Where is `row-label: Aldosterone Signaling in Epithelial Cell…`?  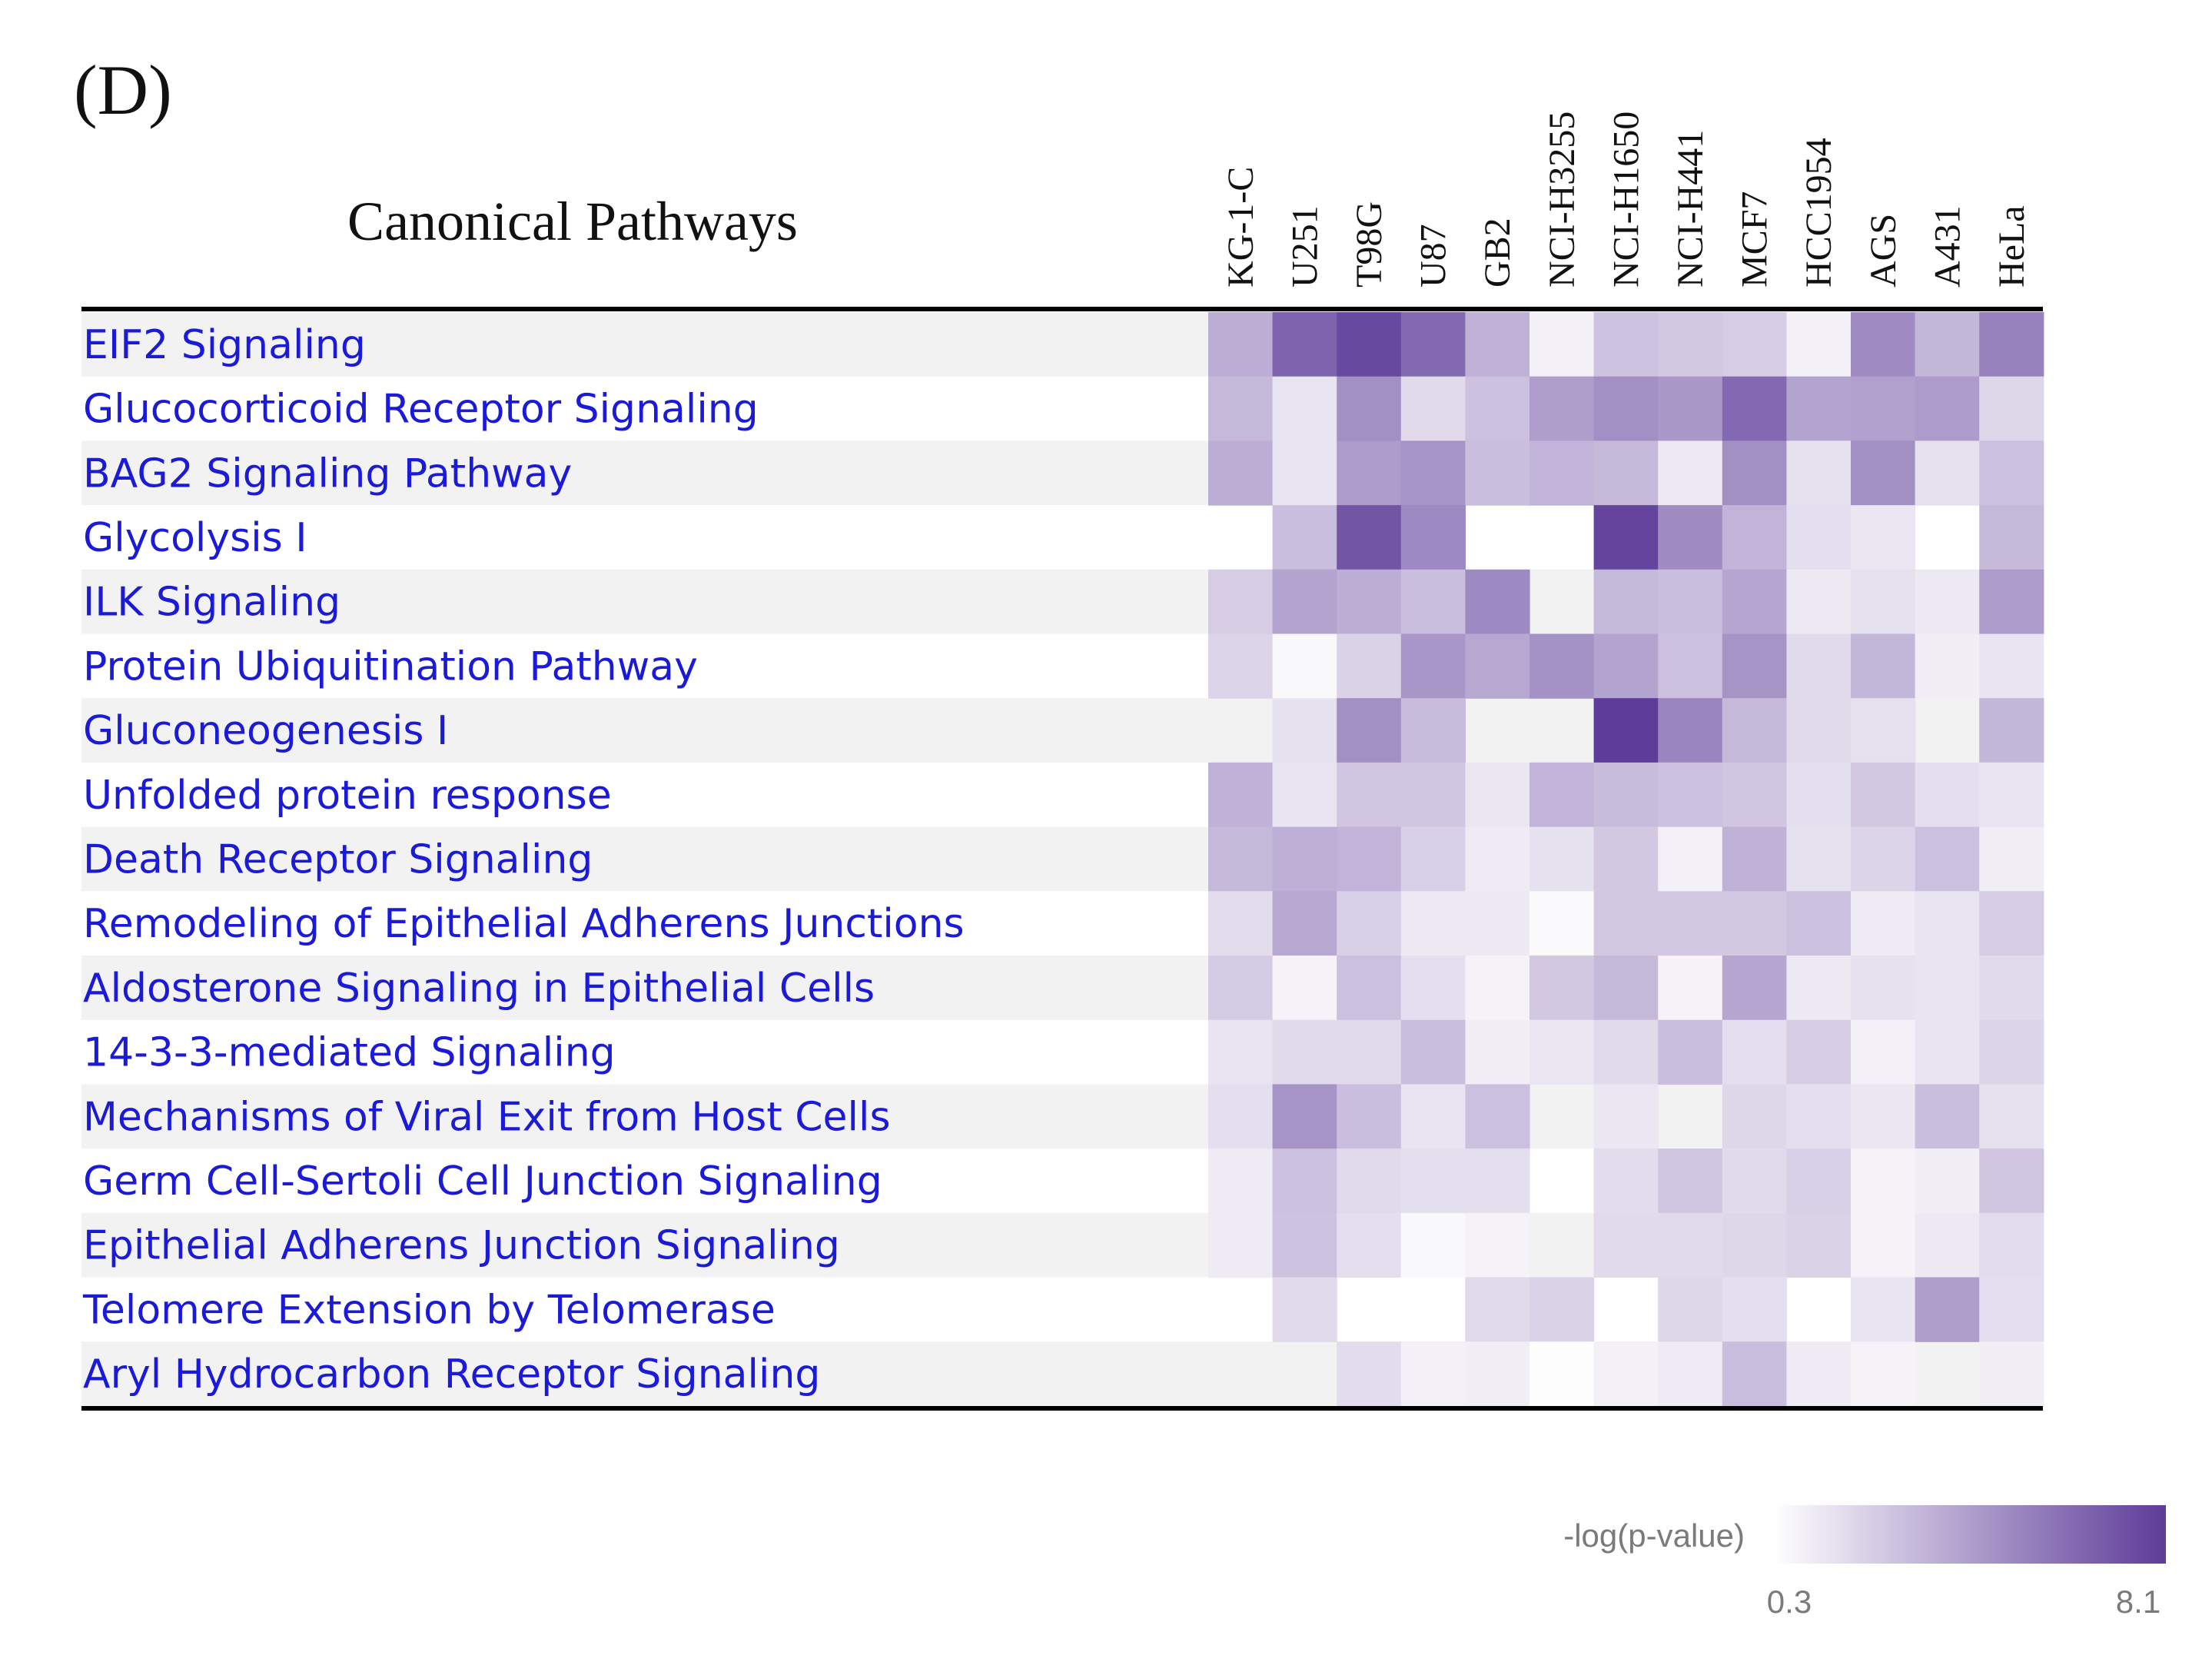
row-label: Aldosterone Signaling in Epithelial Cell… is located at coordinates (479, 989).